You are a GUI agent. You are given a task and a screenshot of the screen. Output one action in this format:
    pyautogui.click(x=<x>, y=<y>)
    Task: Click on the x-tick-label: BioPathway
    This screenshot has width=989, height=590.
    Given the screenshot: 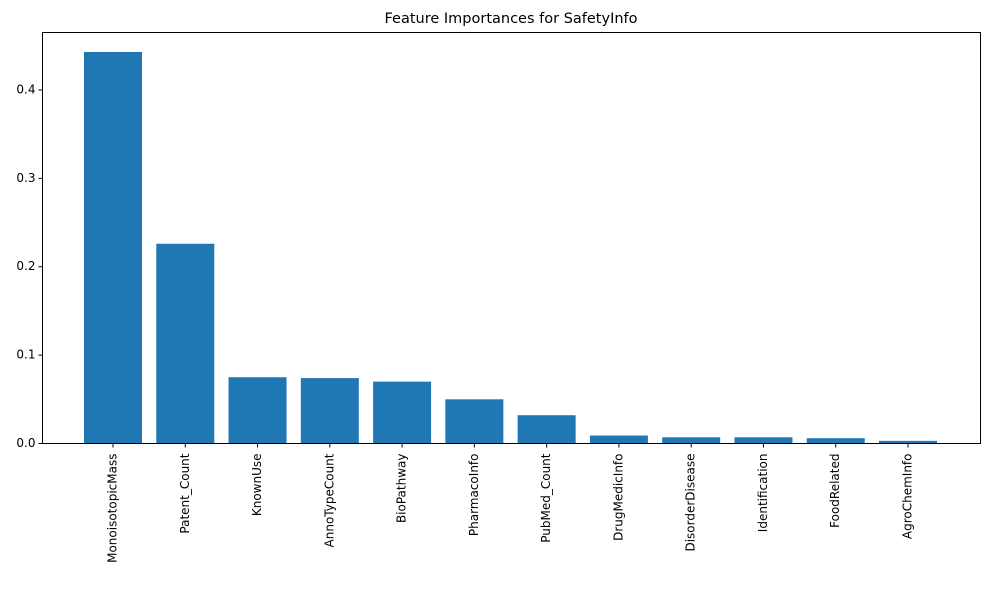 What is the action you would take?
    pyautogui.click(x=402, y=489)
    